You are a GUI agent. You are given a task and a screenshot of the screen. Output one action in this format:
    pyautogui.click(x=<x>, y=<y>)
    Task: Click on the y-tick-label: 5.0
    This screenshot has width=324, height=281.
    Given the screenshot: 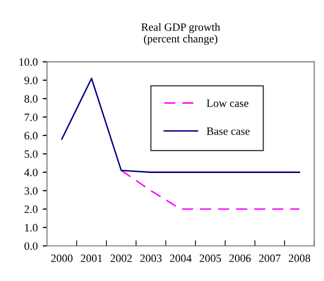 What is the action you would take?
    pyautogui.click(x=31, y=154)
    